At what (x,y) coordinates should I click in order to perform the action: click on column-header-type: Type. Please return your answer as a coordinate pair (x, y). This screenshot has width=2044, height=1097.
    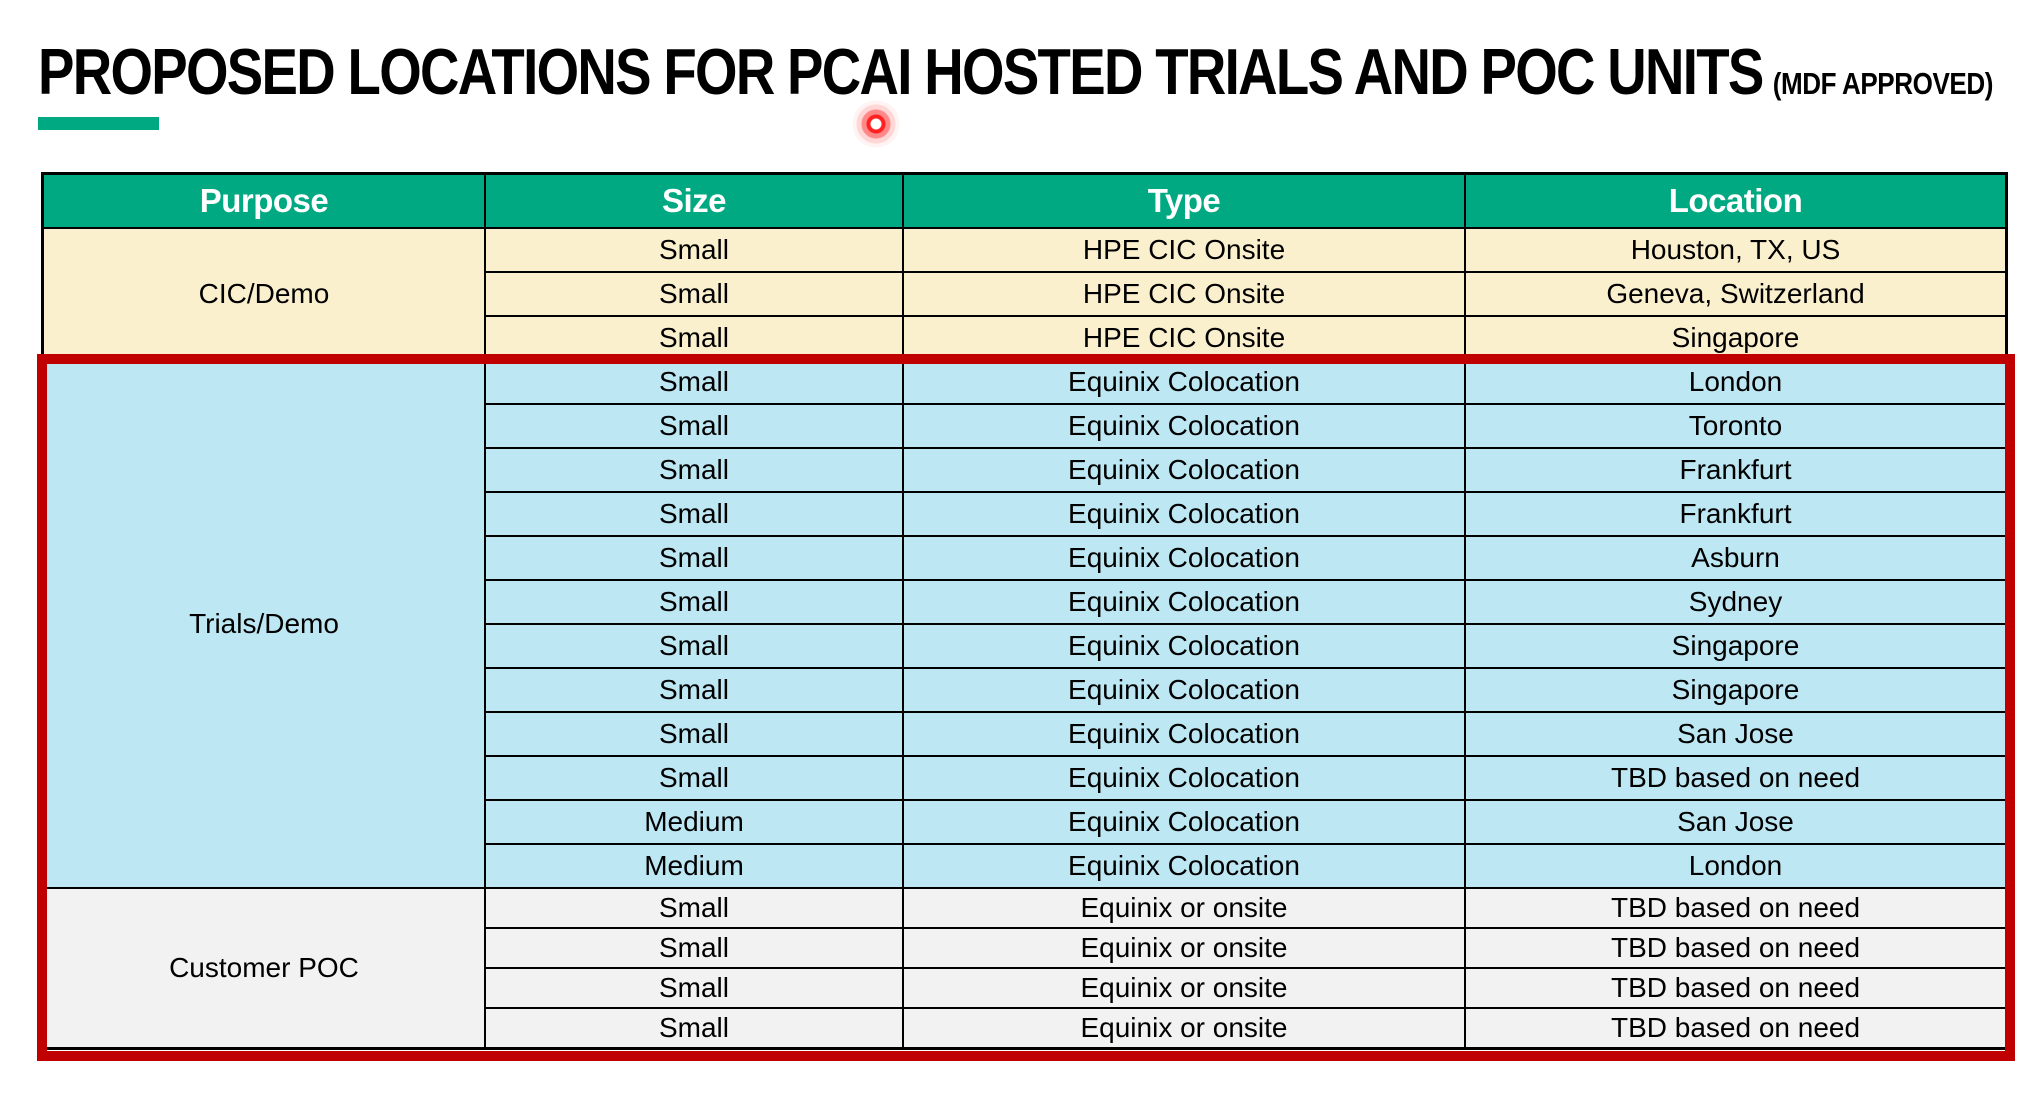
    Looking at the image, I should click on (1184, 201).